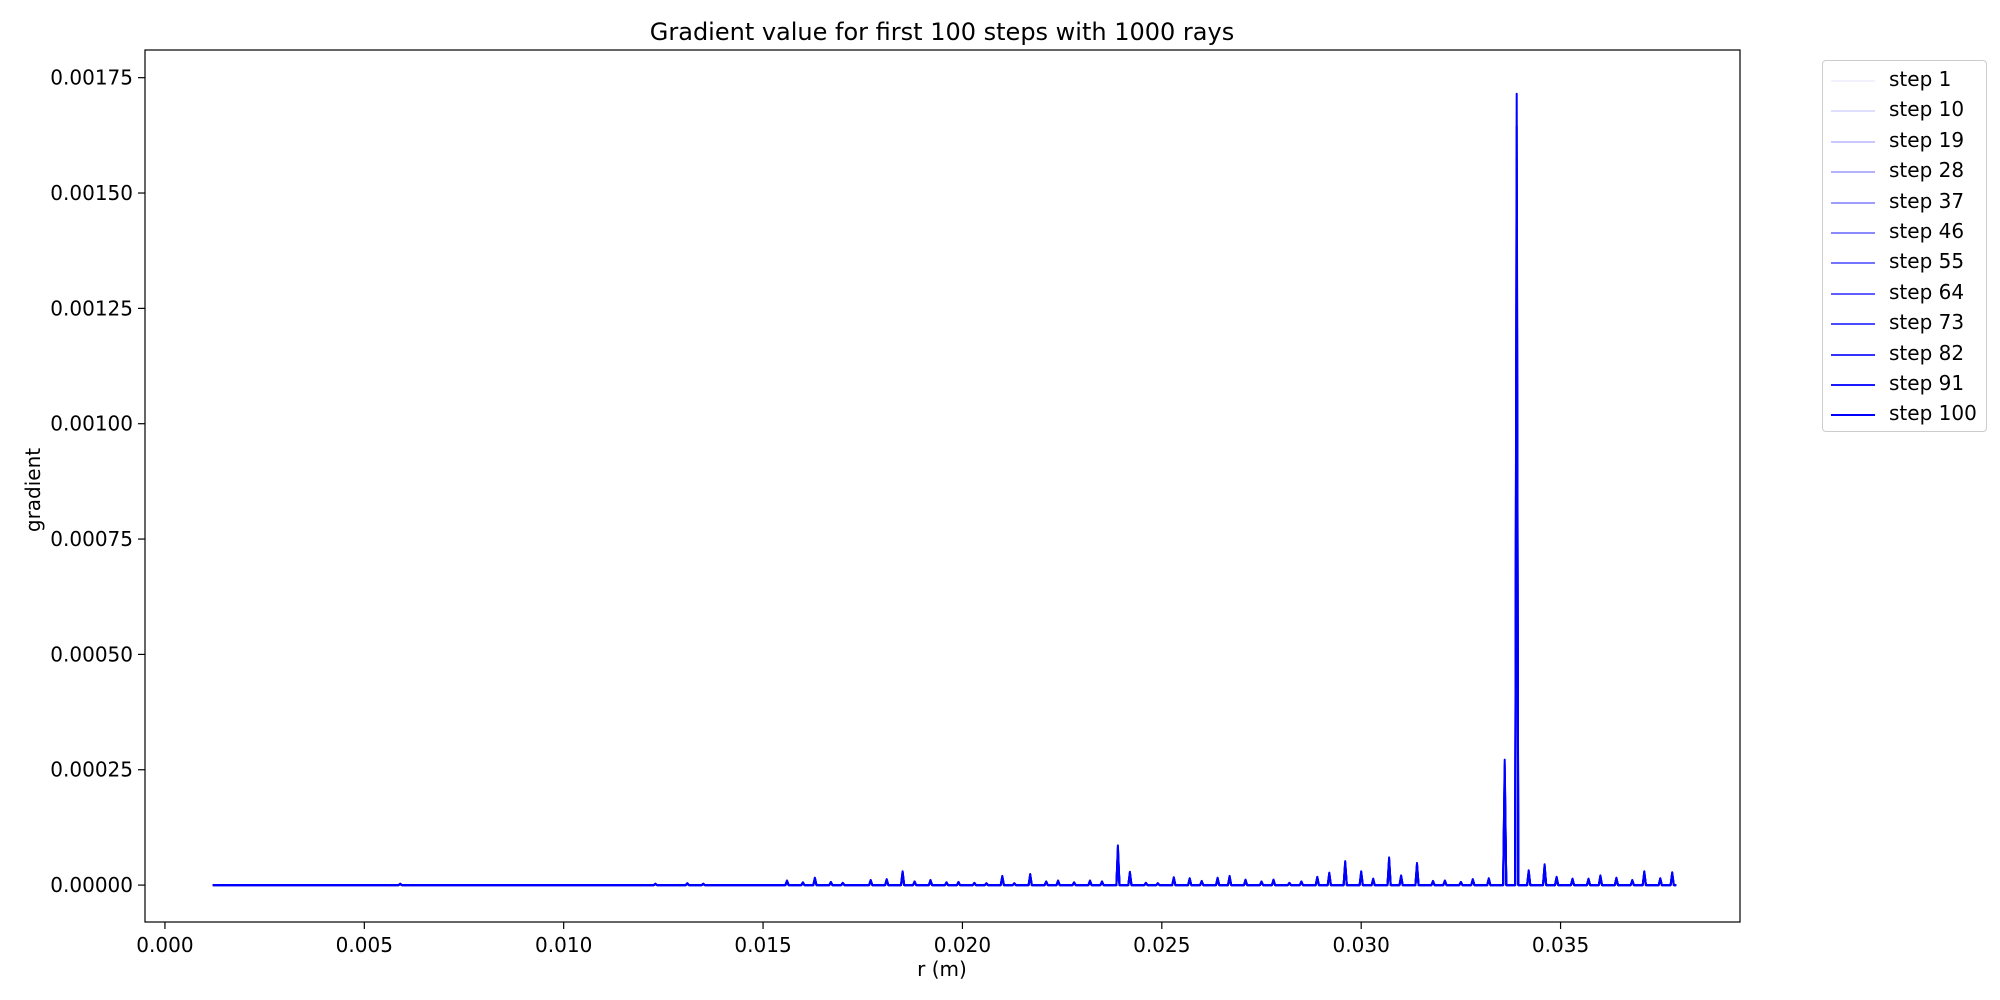 This screenshot has height=1000, width=2000. I want to click on legend-item: step 55, so click(1905, 262).